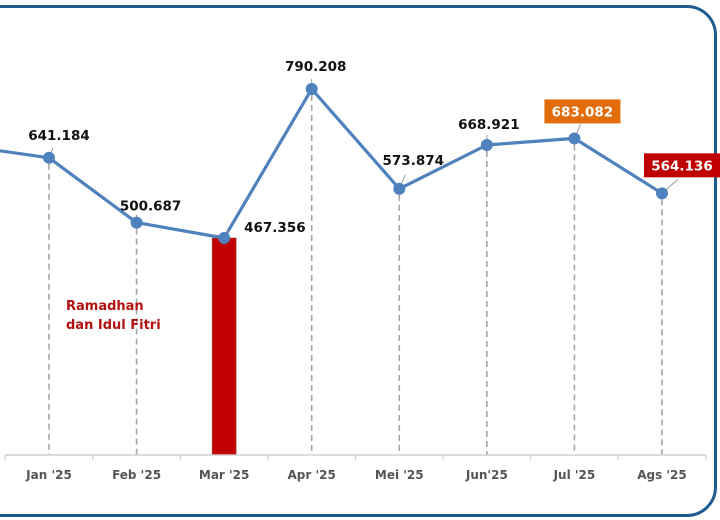 The width and height of the screenshot is (720, 520). I want to click on data-label: 683.082, so click(583, 112).